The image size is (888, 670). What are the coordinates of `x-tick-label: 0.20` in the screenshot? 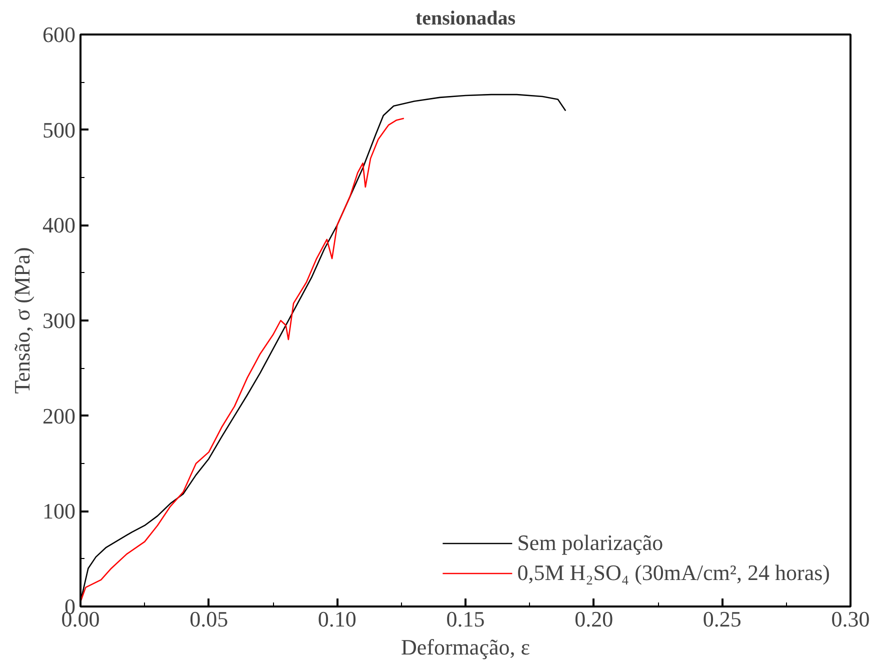 It's located at (594, 619).